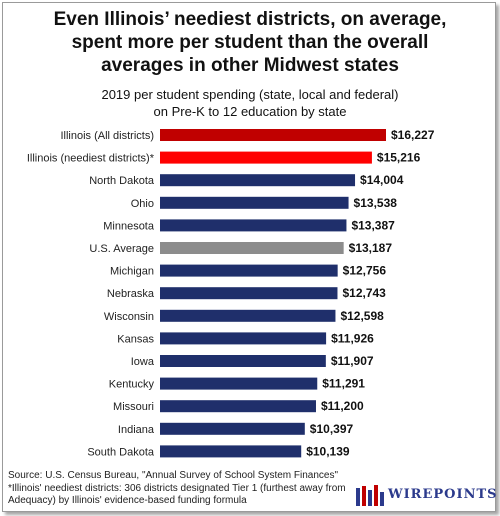 The height and width of the screenshot is (516, 500). Describe the element at coordinates (370, 495) in the screenshot. I see `wirepoints-logo-icon` at that location.